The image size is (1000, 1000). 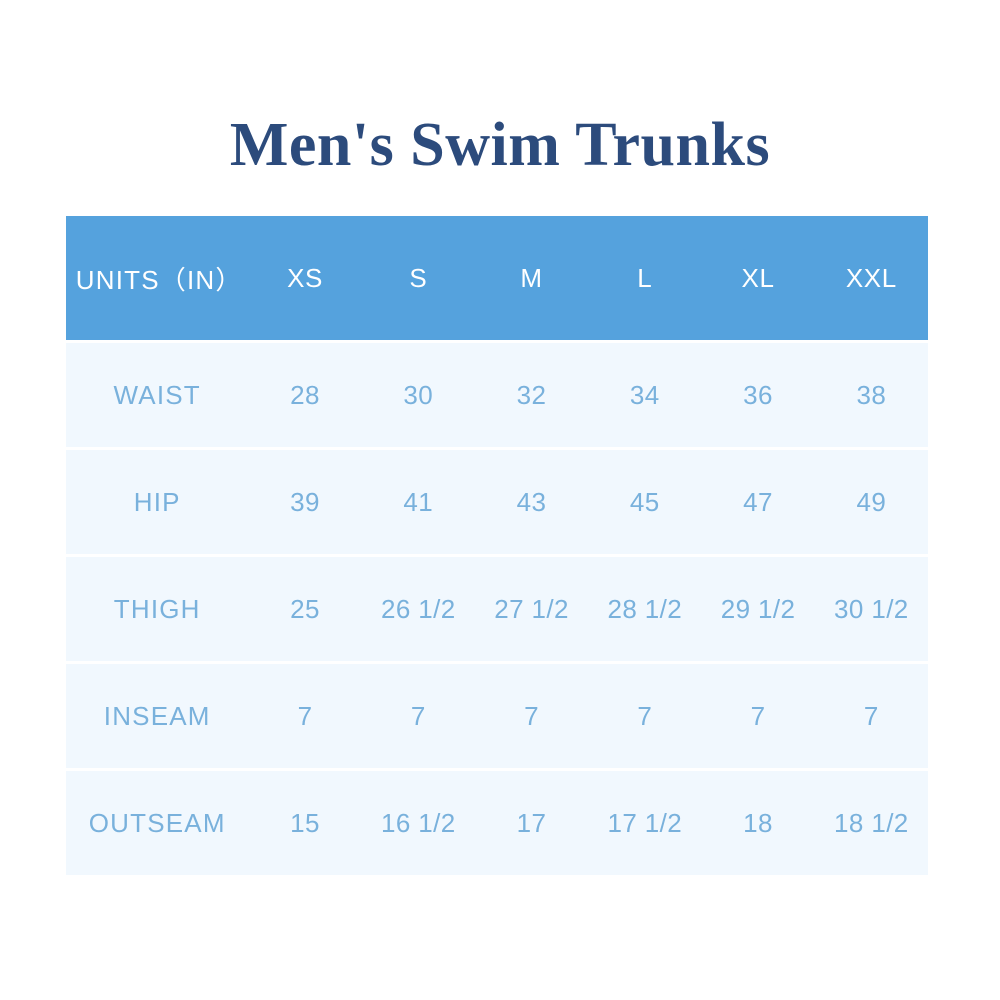 What do you see at coordinates (305, 502) in the screenshot?
I see `cell-hip-xs: 39` at bounding box center [305, 502].